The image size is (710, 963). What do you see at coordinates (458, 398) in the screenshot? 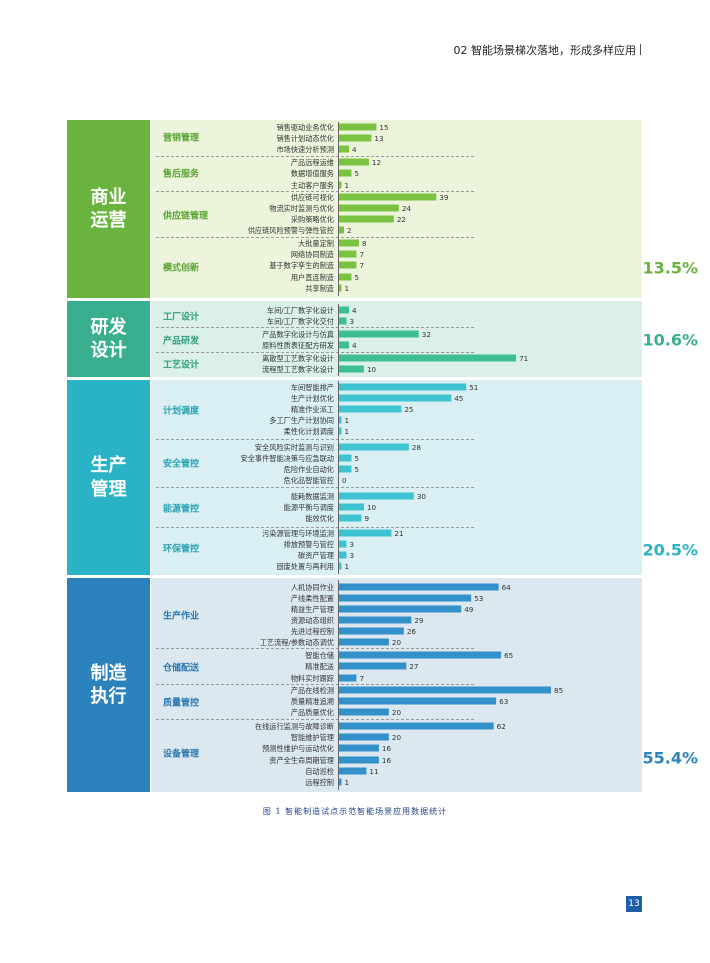
I see `bar-value-label: 45` at bounding box center [458, 398].